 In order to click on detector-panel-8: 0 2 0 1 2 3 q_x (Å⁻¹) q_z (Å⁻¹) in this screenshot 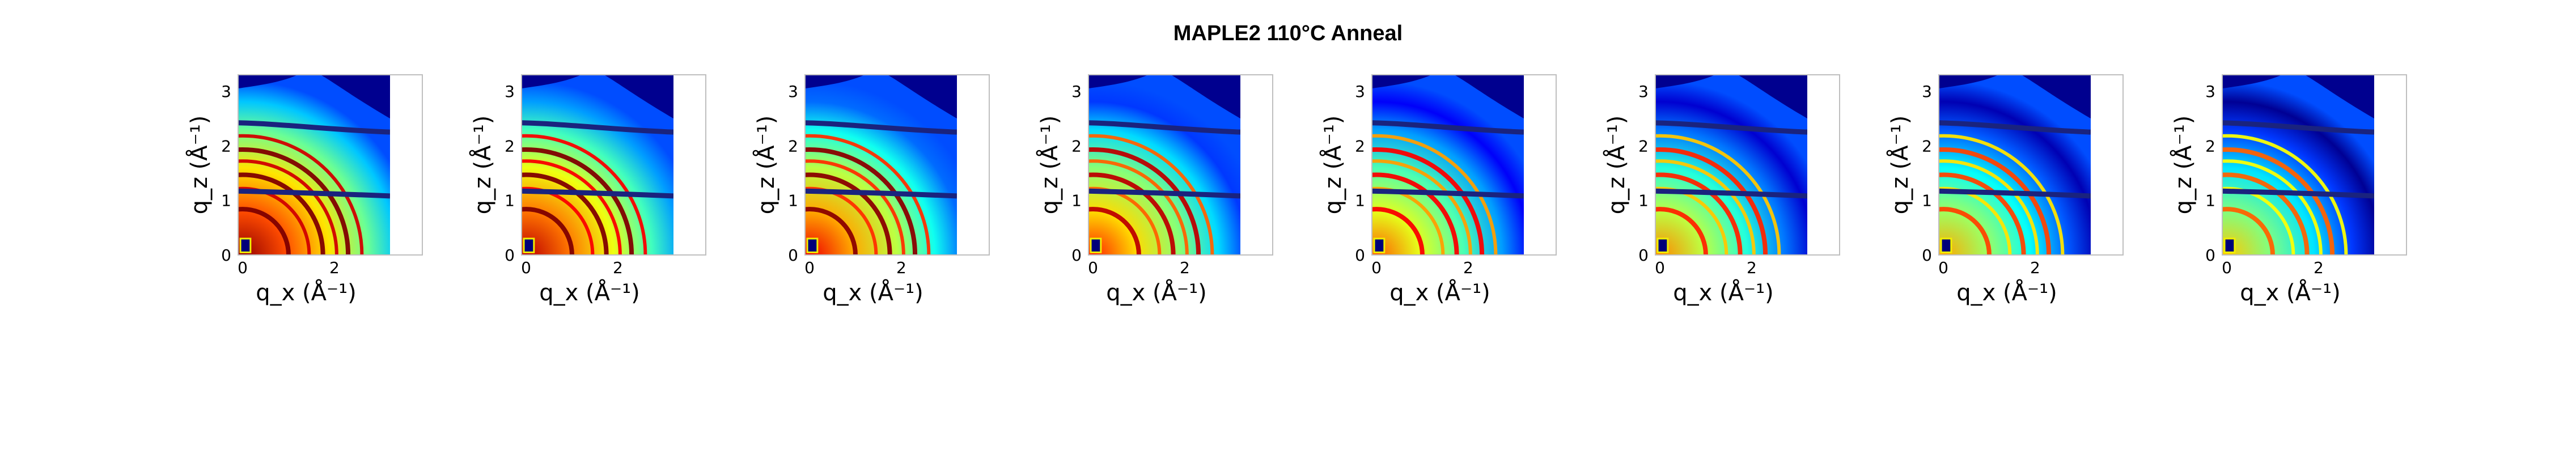, I will do `click(2288, 190)`.